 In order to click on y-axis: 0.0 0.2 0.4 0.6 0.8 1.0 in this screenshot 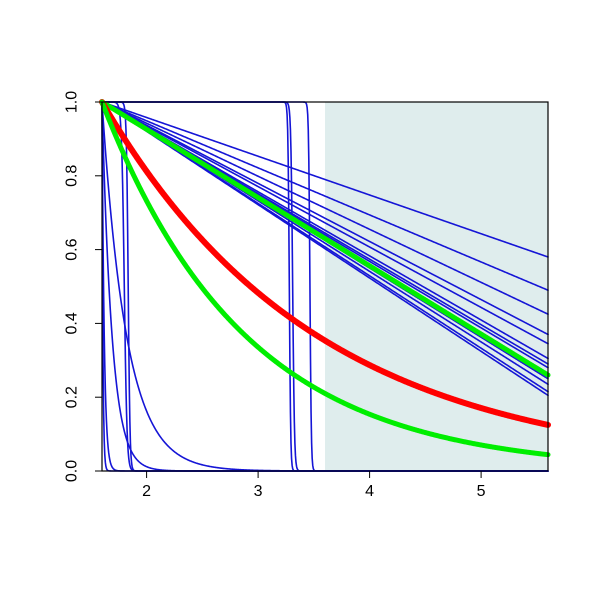, I will do `click(83, 286)`.